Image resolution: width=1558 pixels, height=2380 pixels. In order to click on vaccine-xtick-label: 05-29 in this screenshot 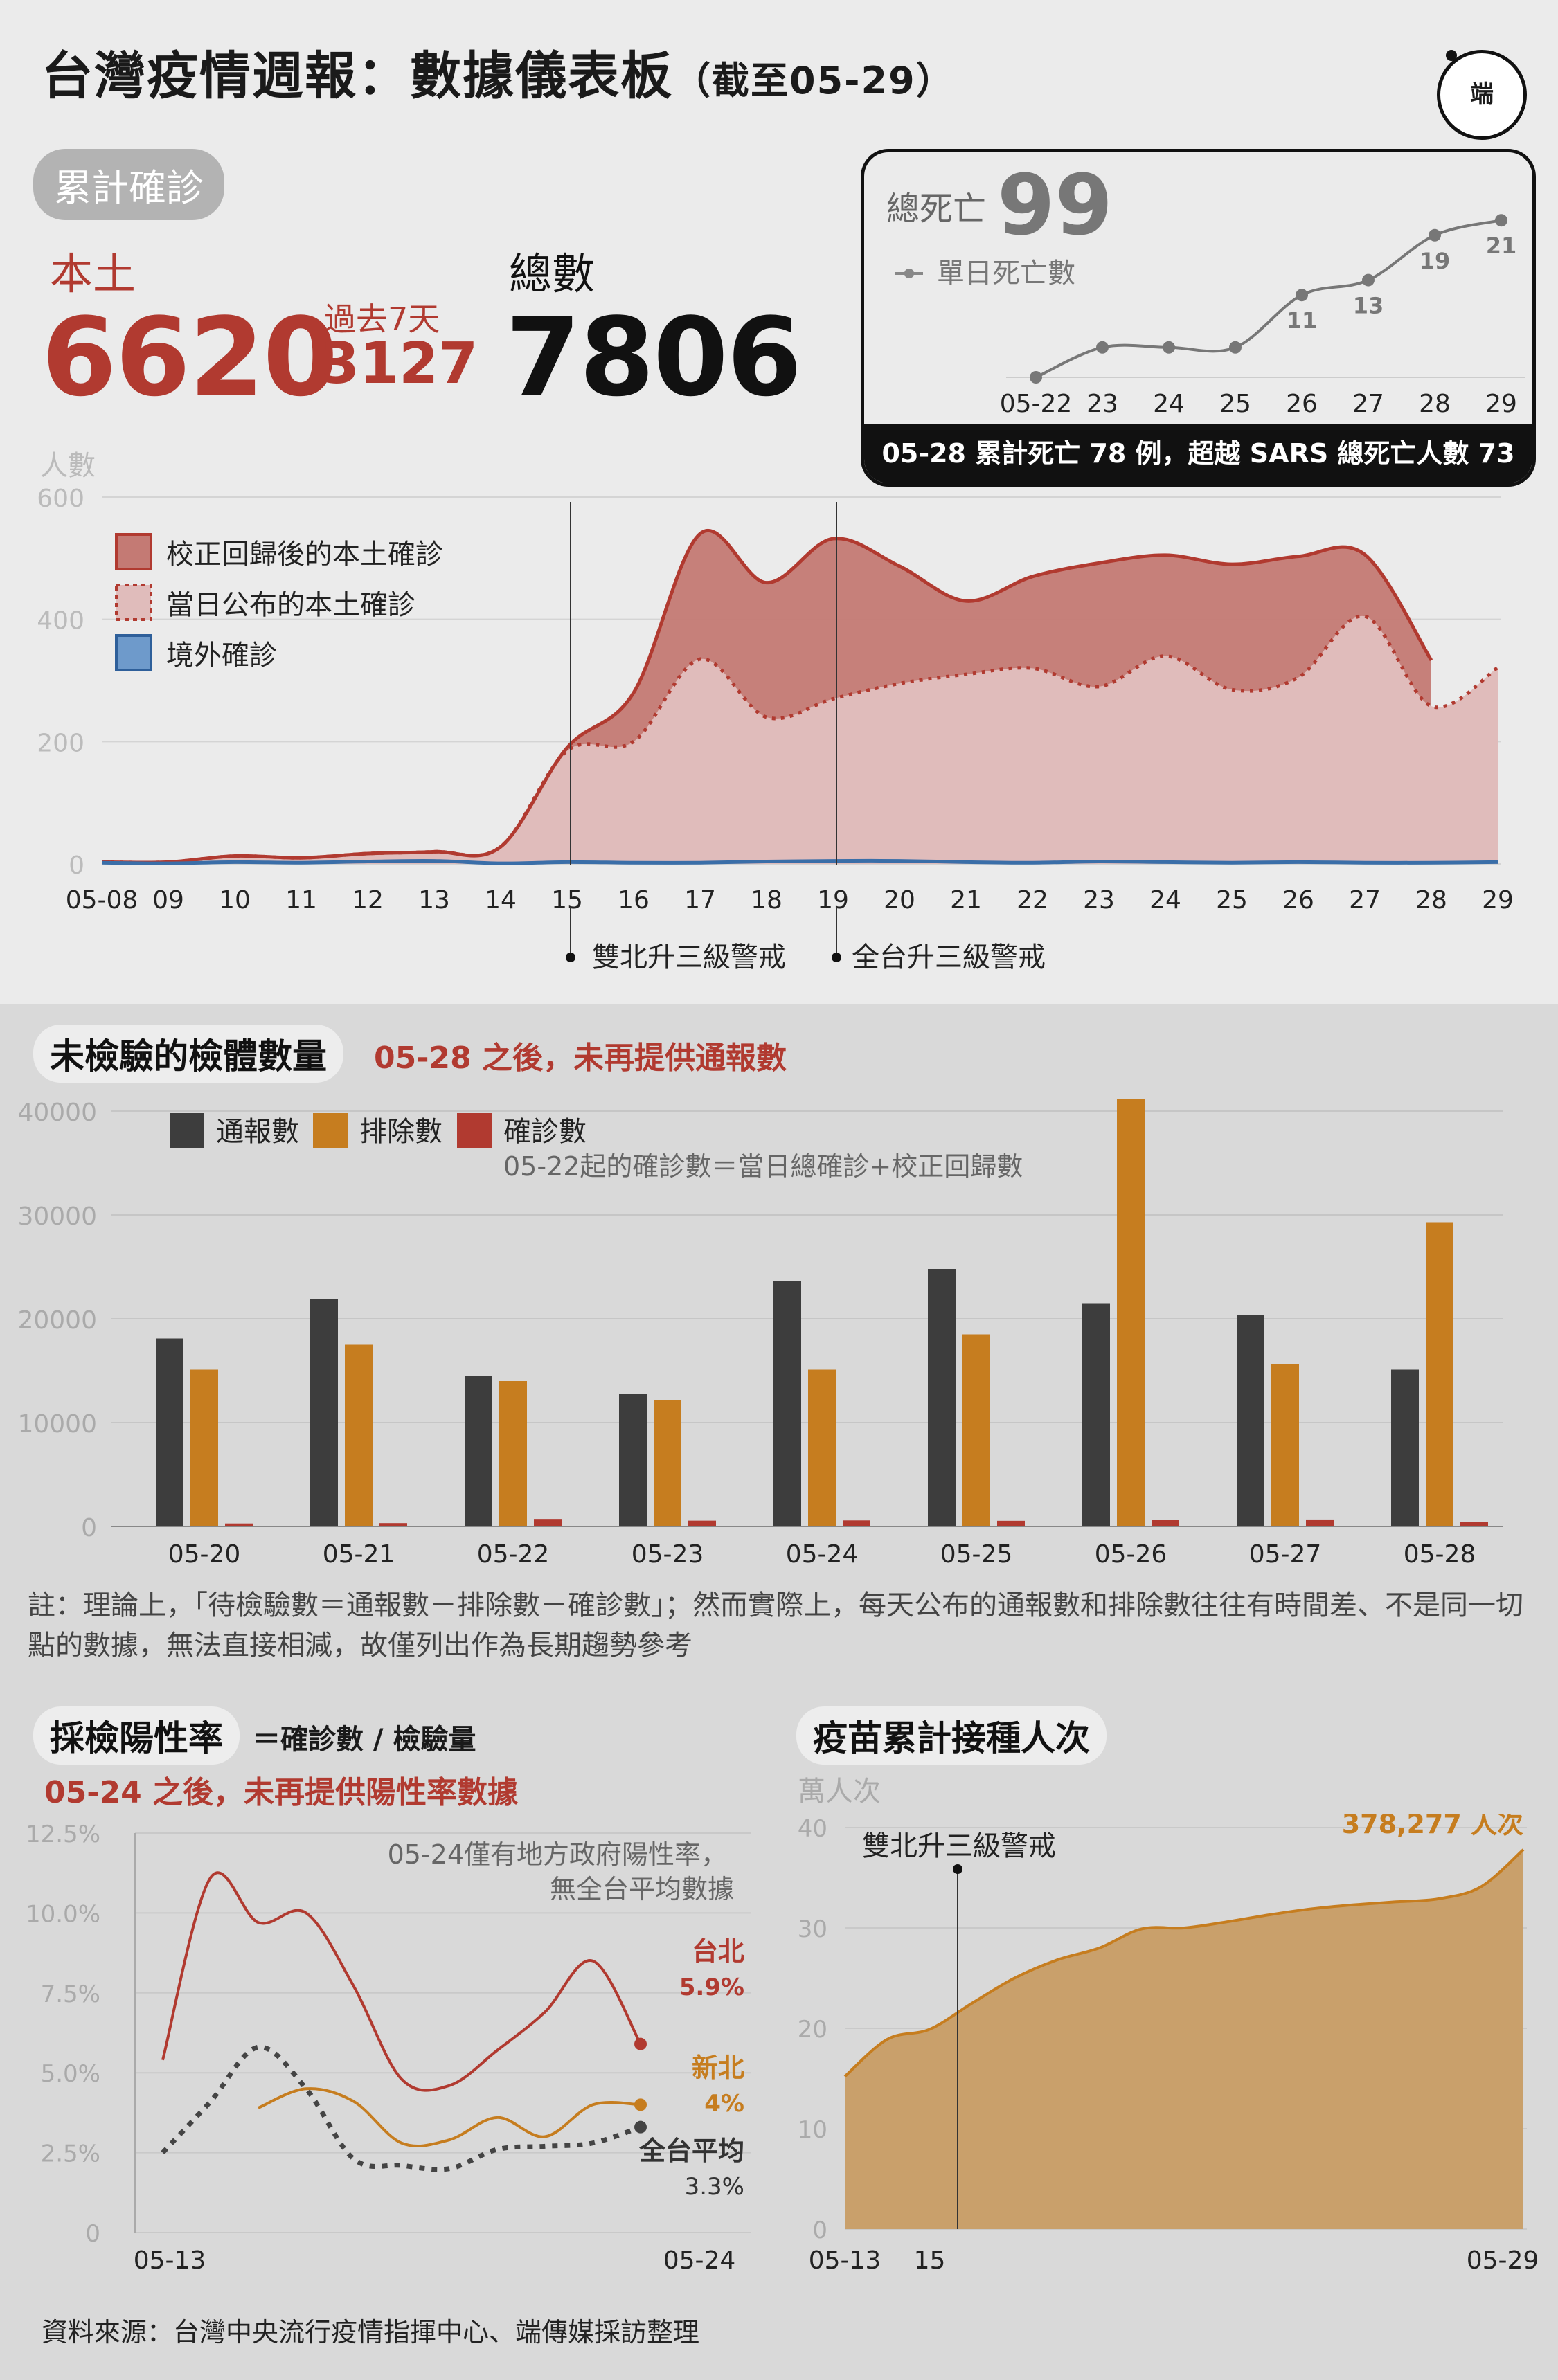, I will do `click(1503, 2260)`.